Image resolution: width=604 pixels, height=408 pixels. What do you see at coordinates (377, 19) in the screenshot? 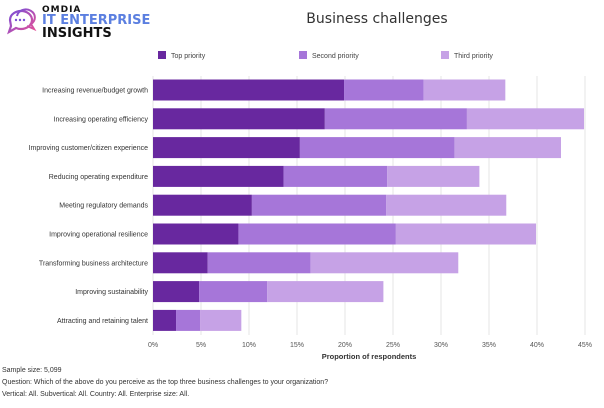
I see `chart-title: Business challenges` at bounding box center [377, 19].